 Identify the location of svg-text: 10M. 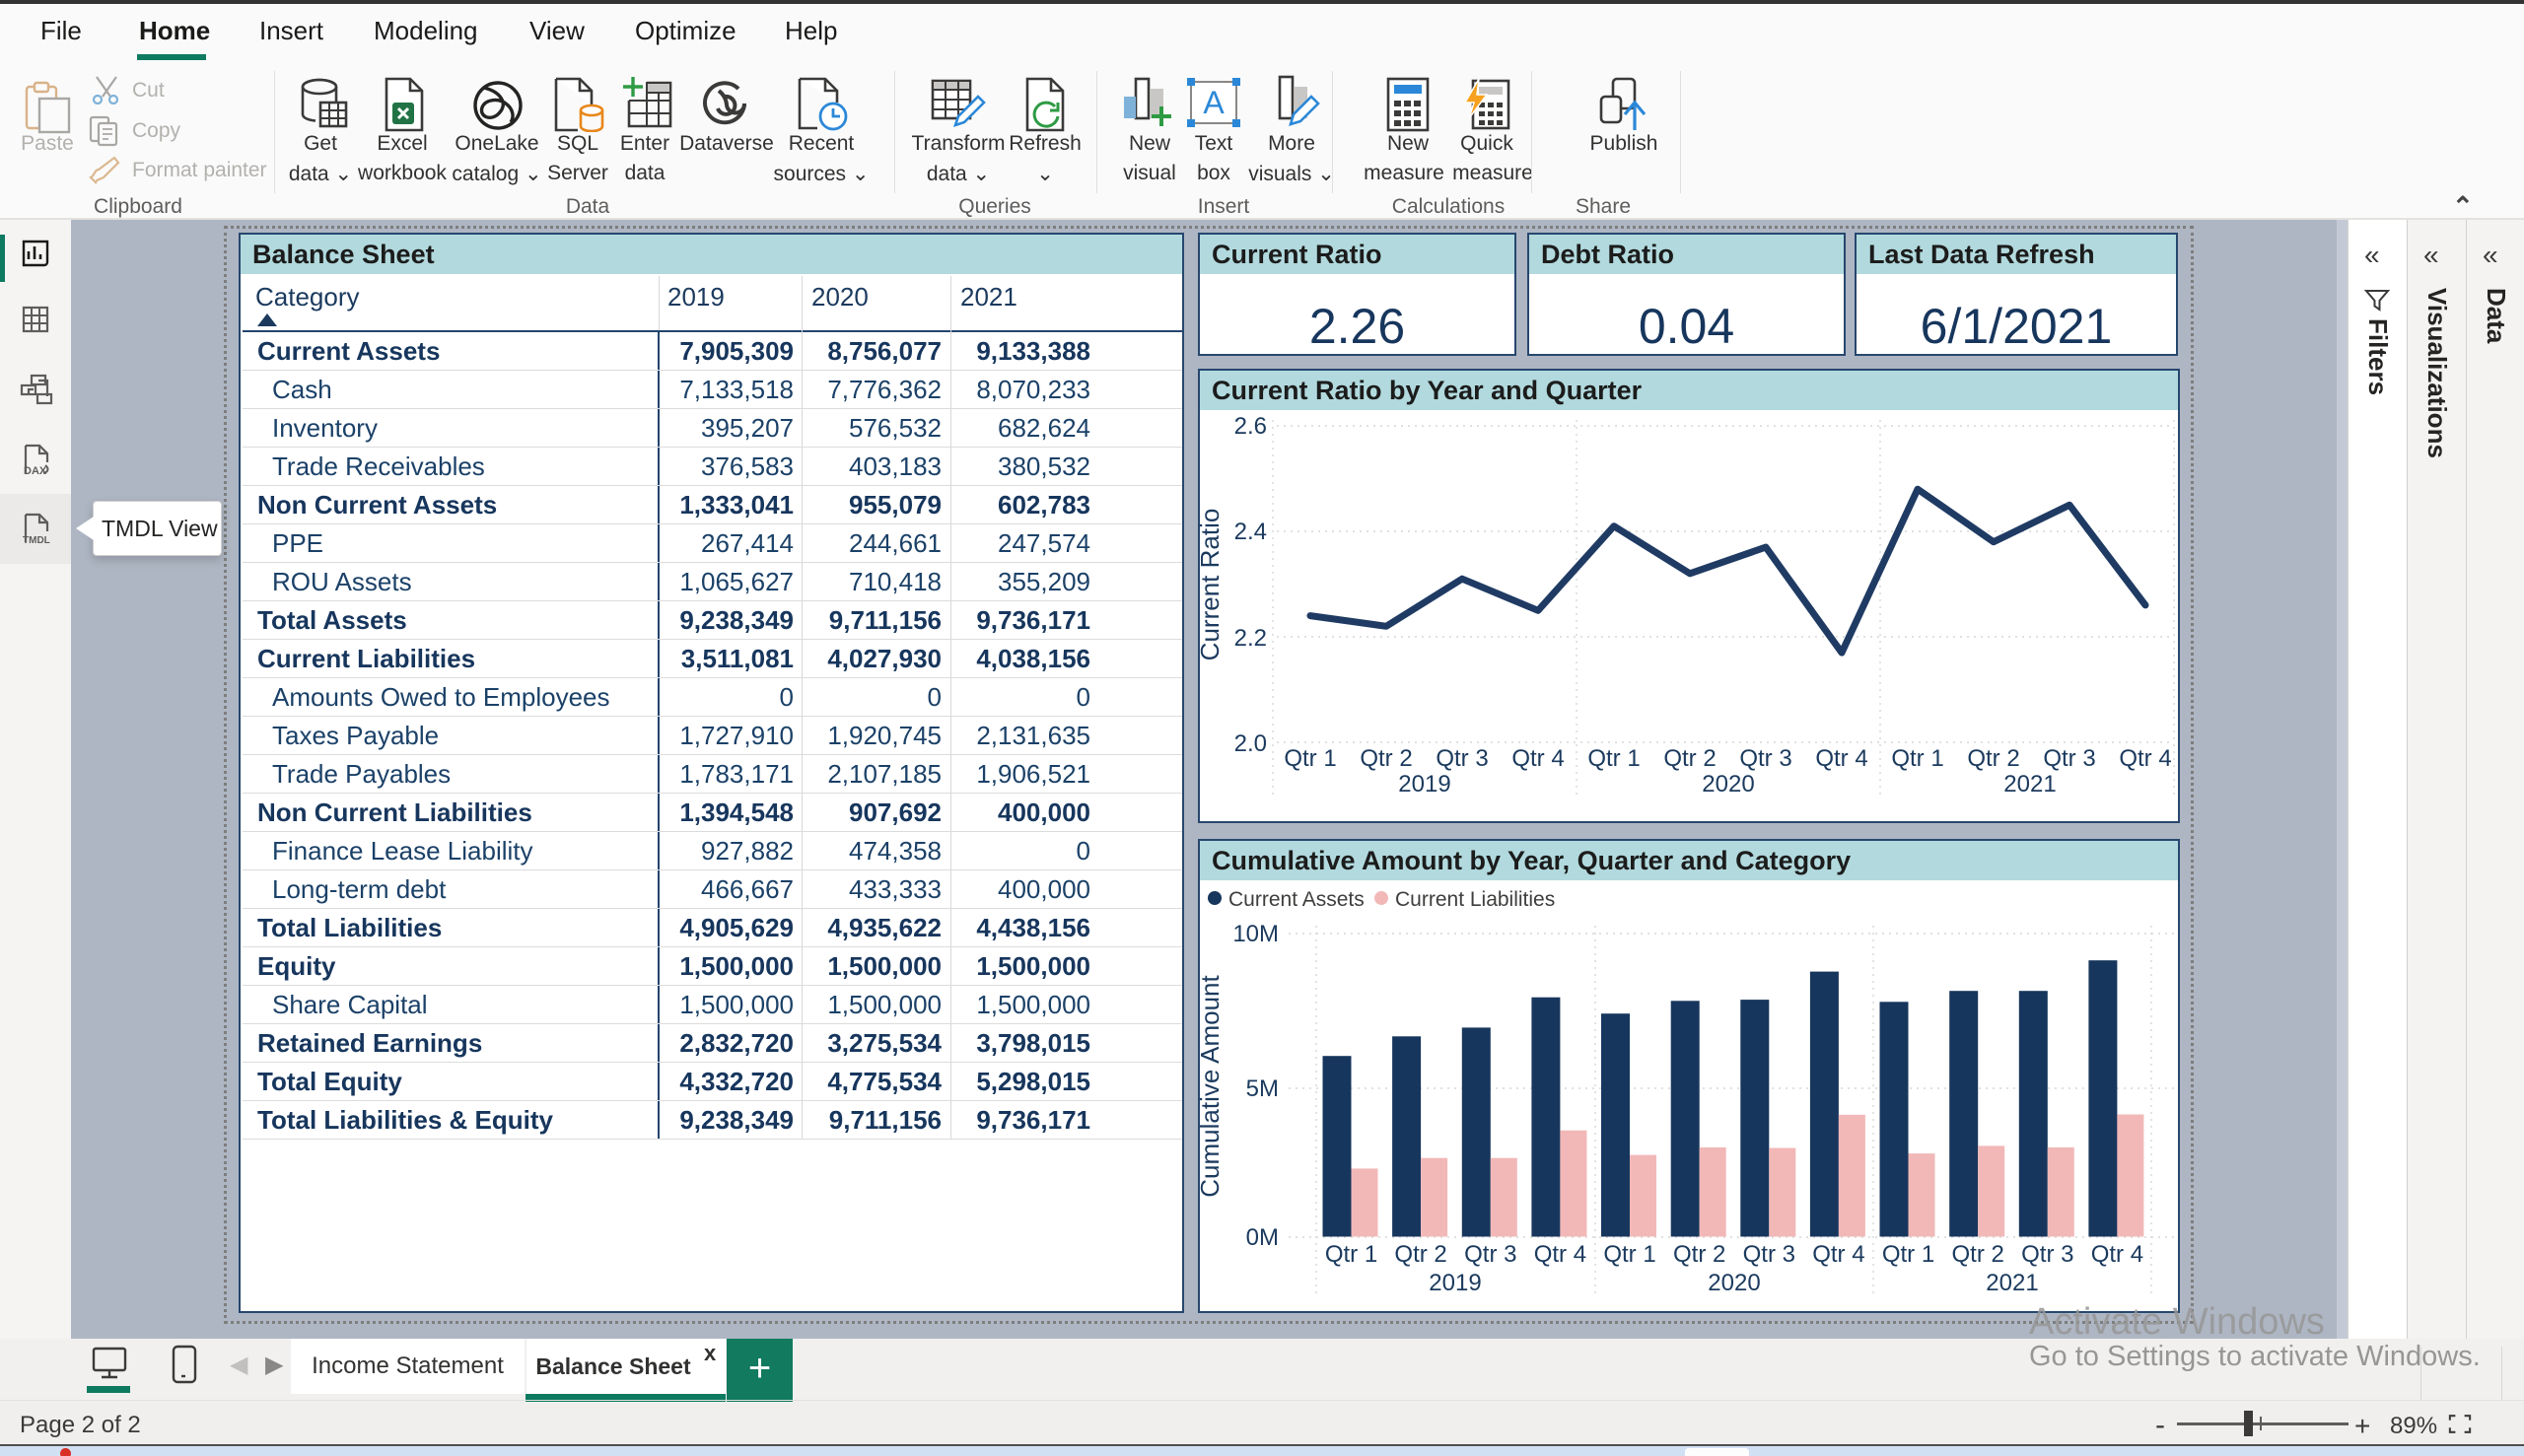
(1255, 934).